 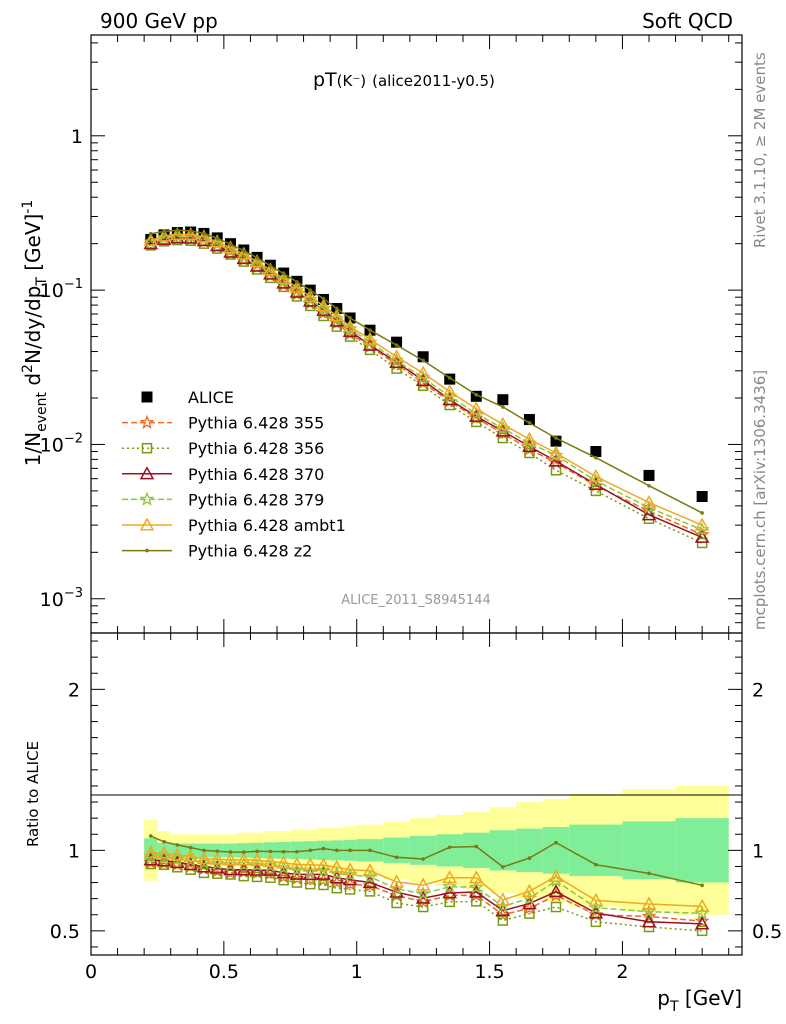 I want to click on ratio-series-pythia-6-428-ambt1, so click(x=426, y=878).